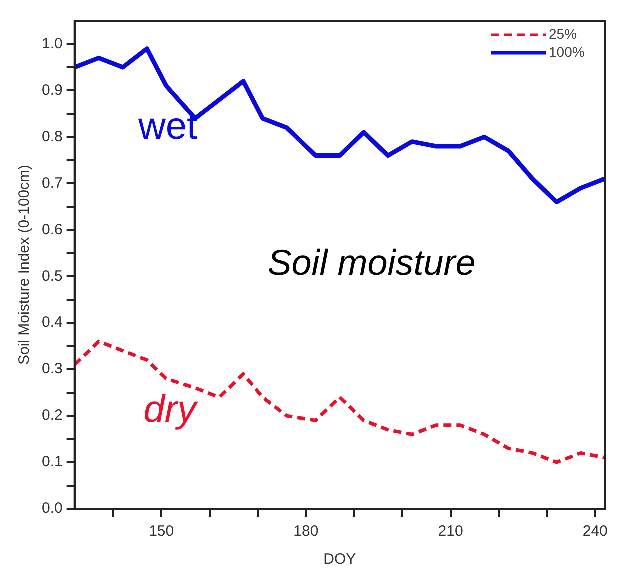 The width and height of the screenshot is (625, 585). What do you see at coordinates (567, 52) in the screenshot?
I see `legend-label: 100%` at bounding box center [567, 52].